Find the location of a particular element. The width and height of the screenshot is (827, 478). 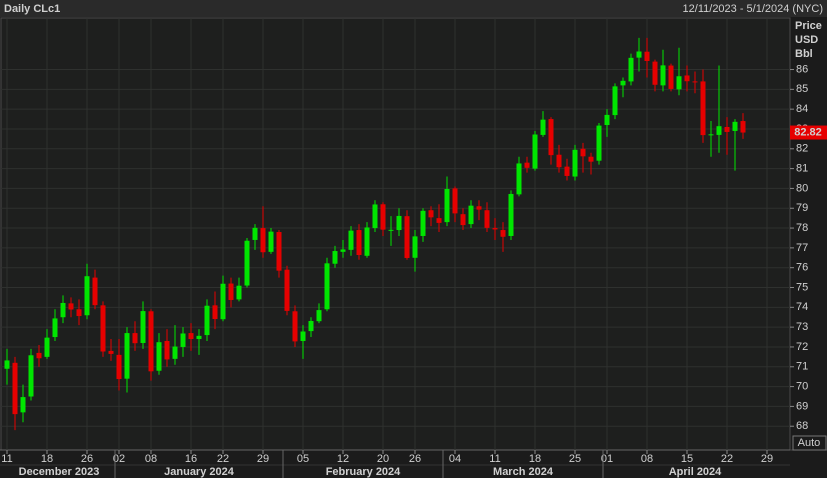

header-bar is located at coordinates (413, 8).